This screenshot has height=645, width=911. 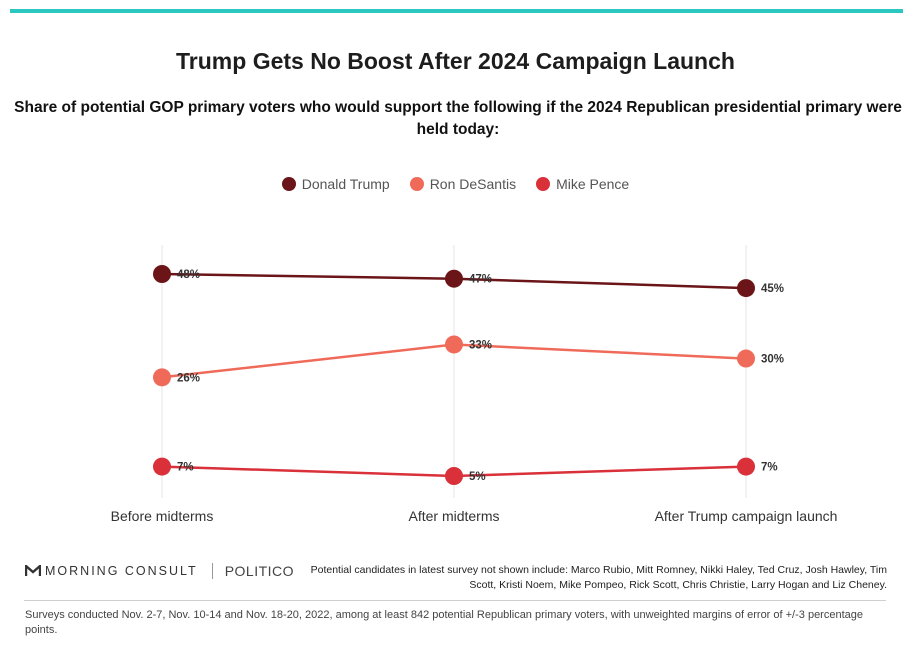 What do you see at coordinates (345, 184) in the screenshot?
I see `legend-label-trump: Donald Trump` at bounding box center [345, 184].